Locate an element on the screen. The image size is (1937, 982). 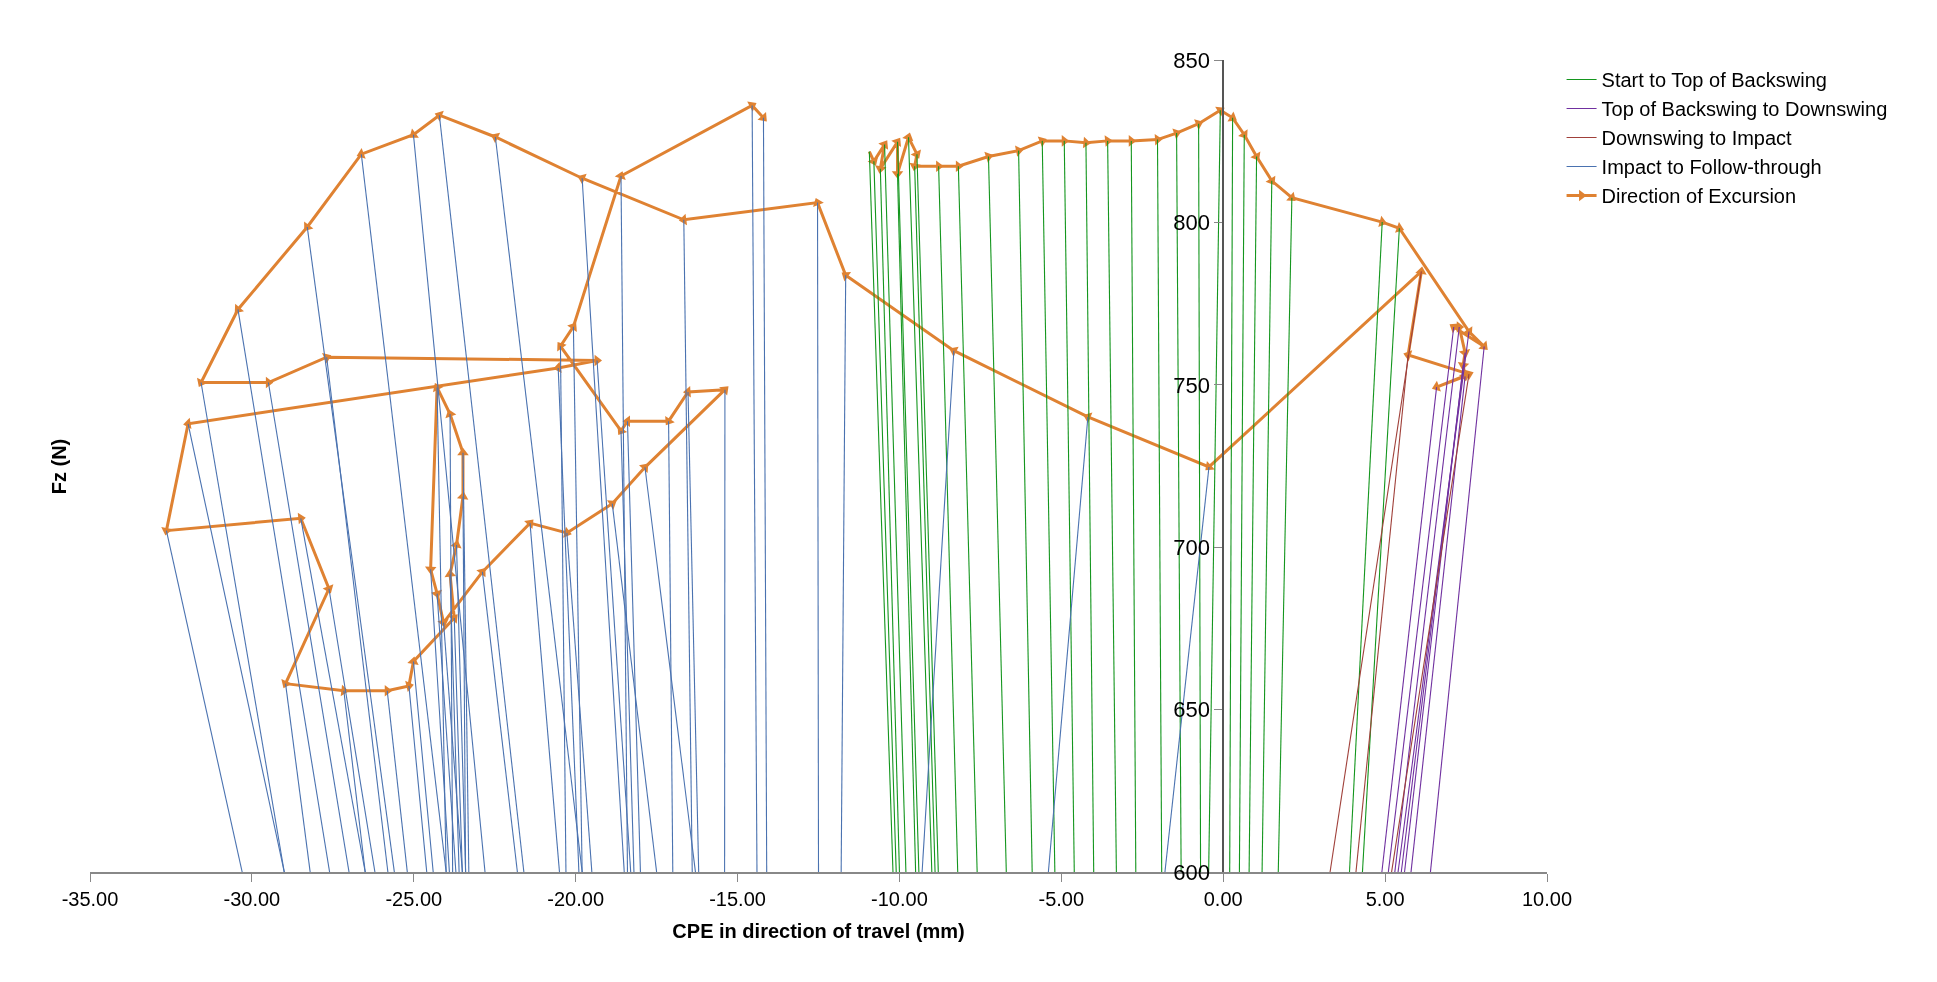
x-tick-label: -20.00 is located at coordinates (576, 898).